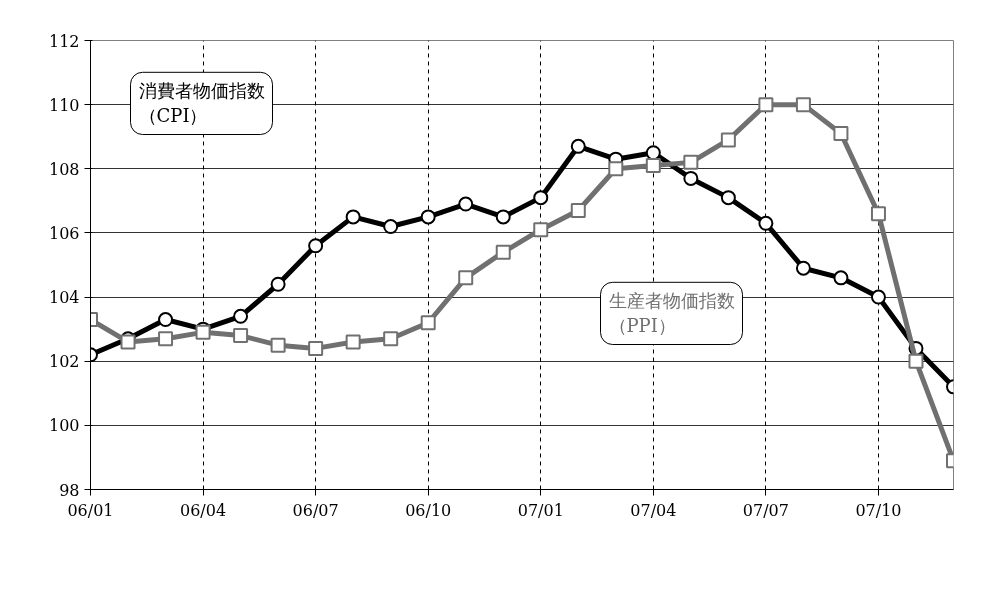 The image size is (1003, 599). Describe the element at coordinates (64, 233) in the screenshot. I see `y-tick-label: 106` at that location.